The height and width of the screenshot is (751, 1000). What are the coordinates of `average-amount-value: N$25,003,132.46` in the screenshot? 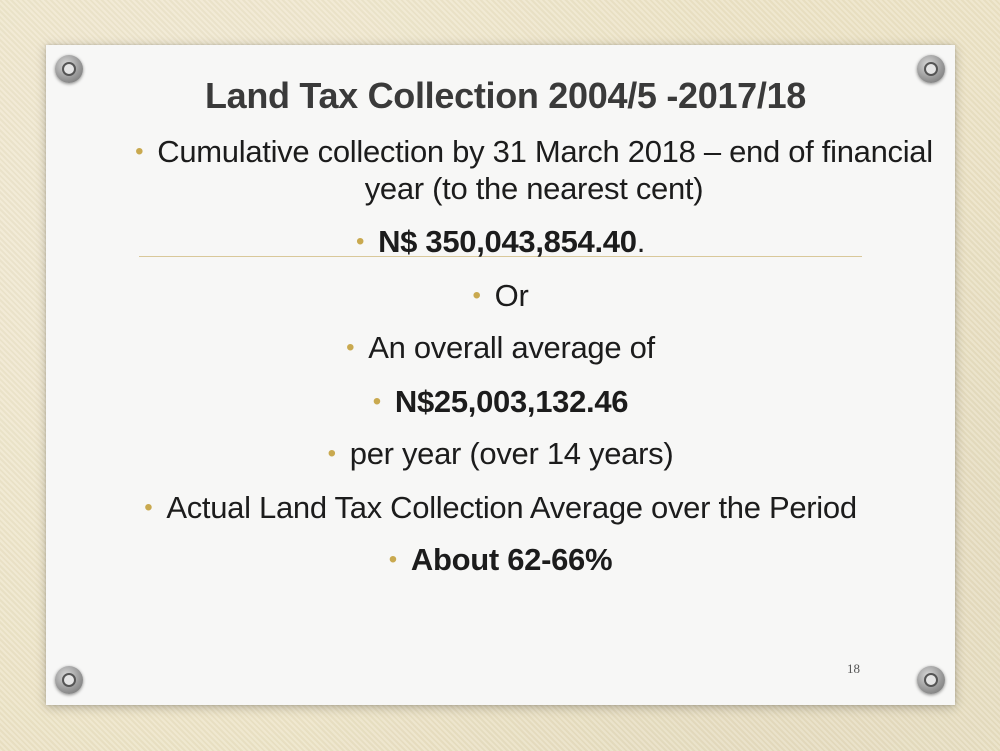 It's located at (511, 401).